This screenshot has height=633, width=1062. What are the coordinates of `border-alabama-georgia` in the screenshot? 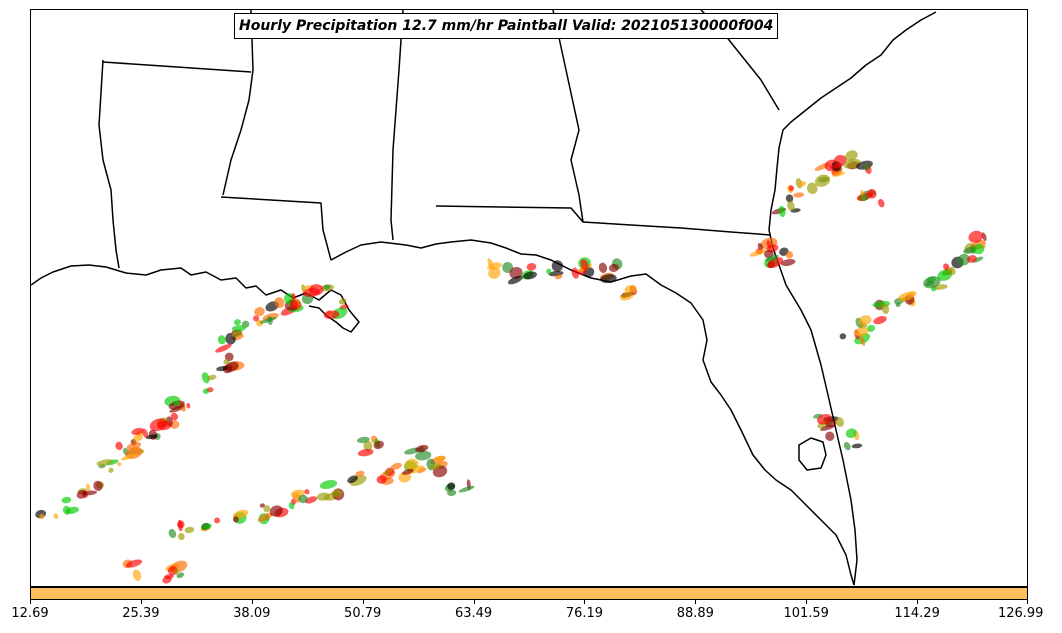 It's located at (568, 116).